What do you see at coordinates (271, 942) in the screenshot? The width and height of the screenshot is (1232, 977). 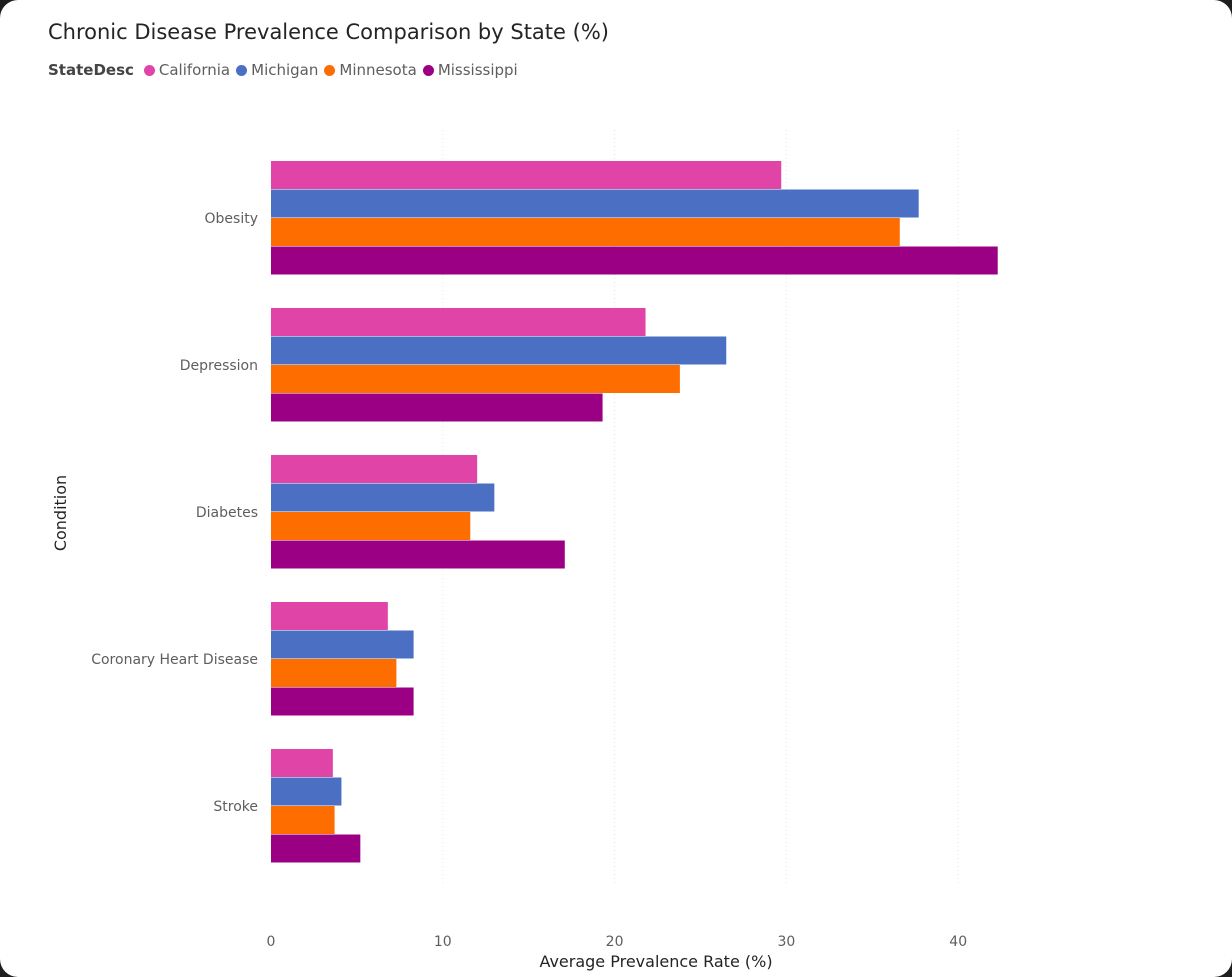 I see `x-tick-label-0: 0` at bounding box center [271, 942].